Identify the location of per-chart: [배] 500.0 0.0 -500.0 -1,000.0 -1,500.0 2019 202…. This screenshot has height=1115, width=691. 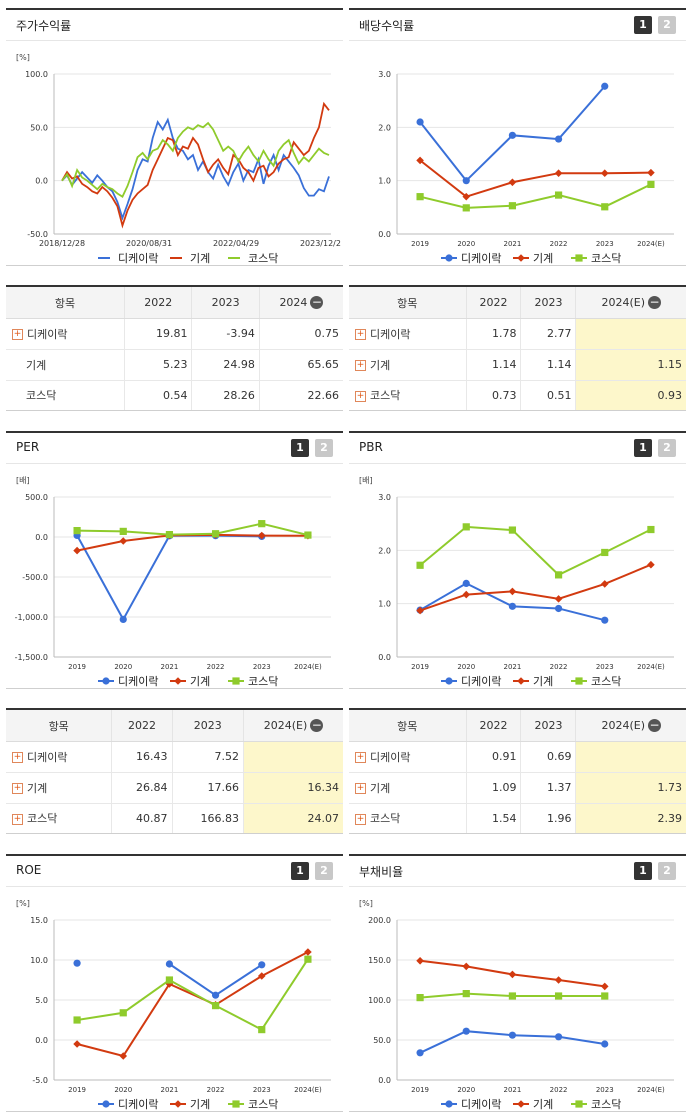
(173, 582).